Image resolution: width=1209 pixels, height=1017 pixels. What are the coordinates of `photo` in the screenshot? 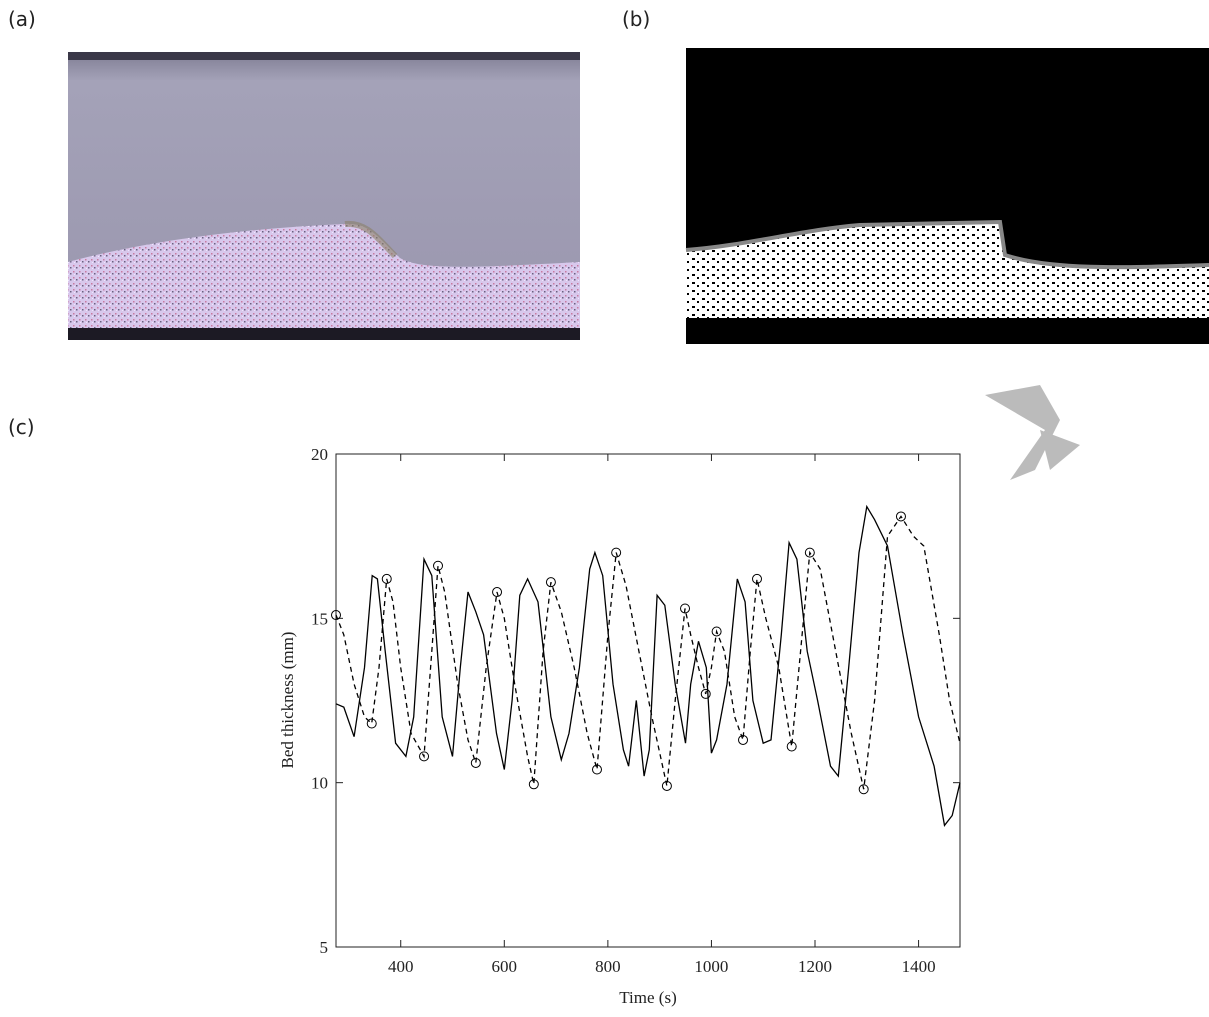 It's located at (324, 196).